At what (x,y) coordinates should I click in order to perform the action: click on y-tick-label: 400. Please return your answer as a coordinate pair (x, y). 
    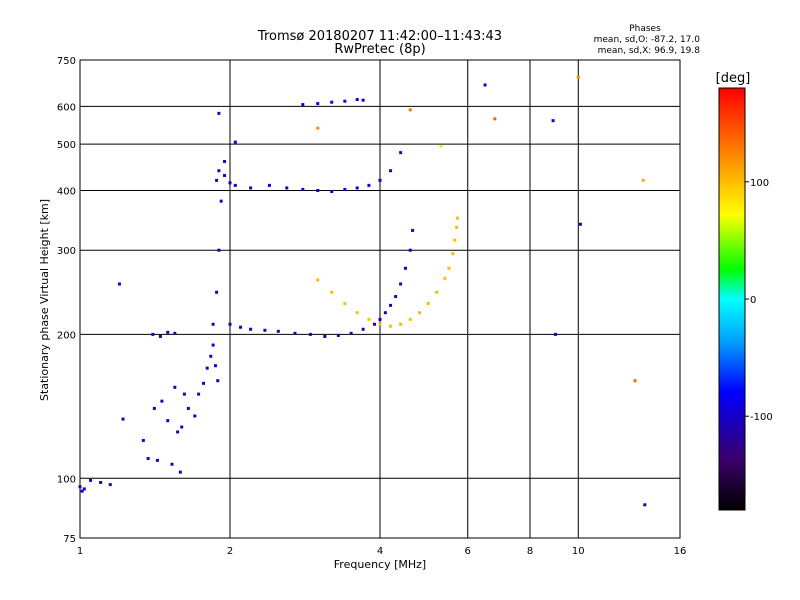
    Looking at the image, I should click on (66, 191).